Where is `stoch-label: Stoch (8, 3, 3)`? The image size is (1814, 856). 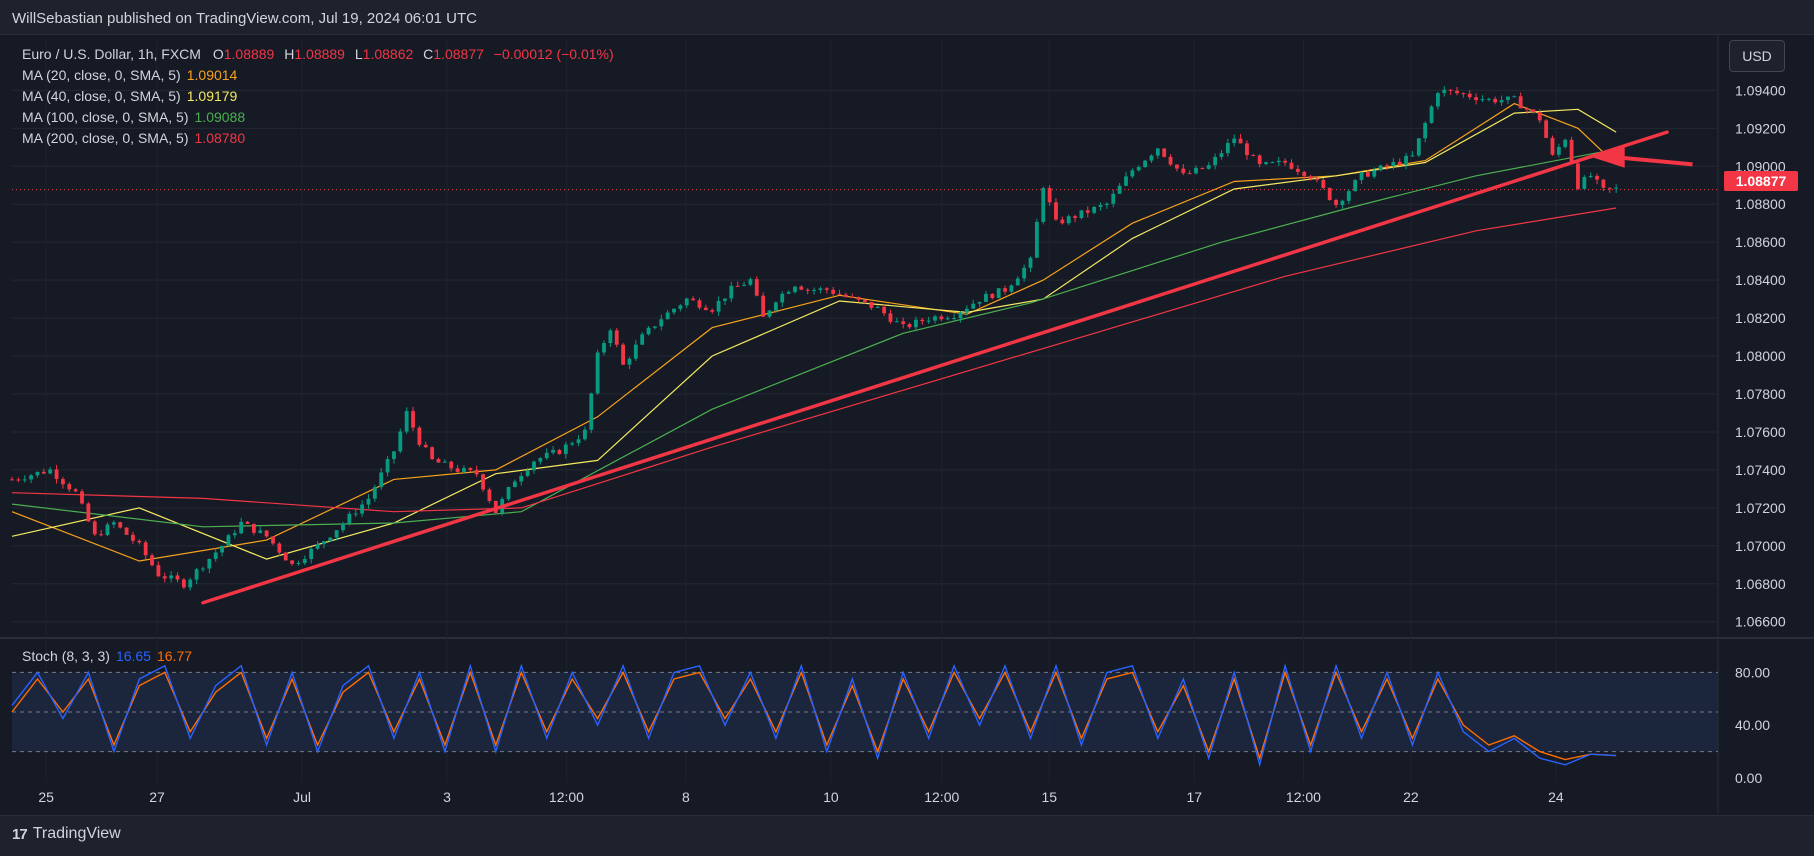 stoch-label: Stoch (8, 3, 3) is located at coordinates (66, 656).